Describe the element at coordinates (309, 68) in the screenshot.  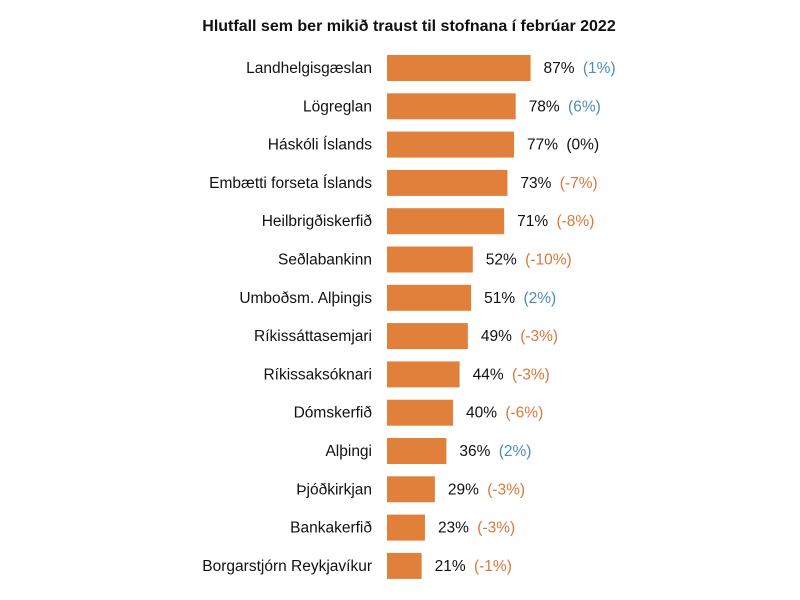
I see `category-label: Landhelgisgæslan` at that location.